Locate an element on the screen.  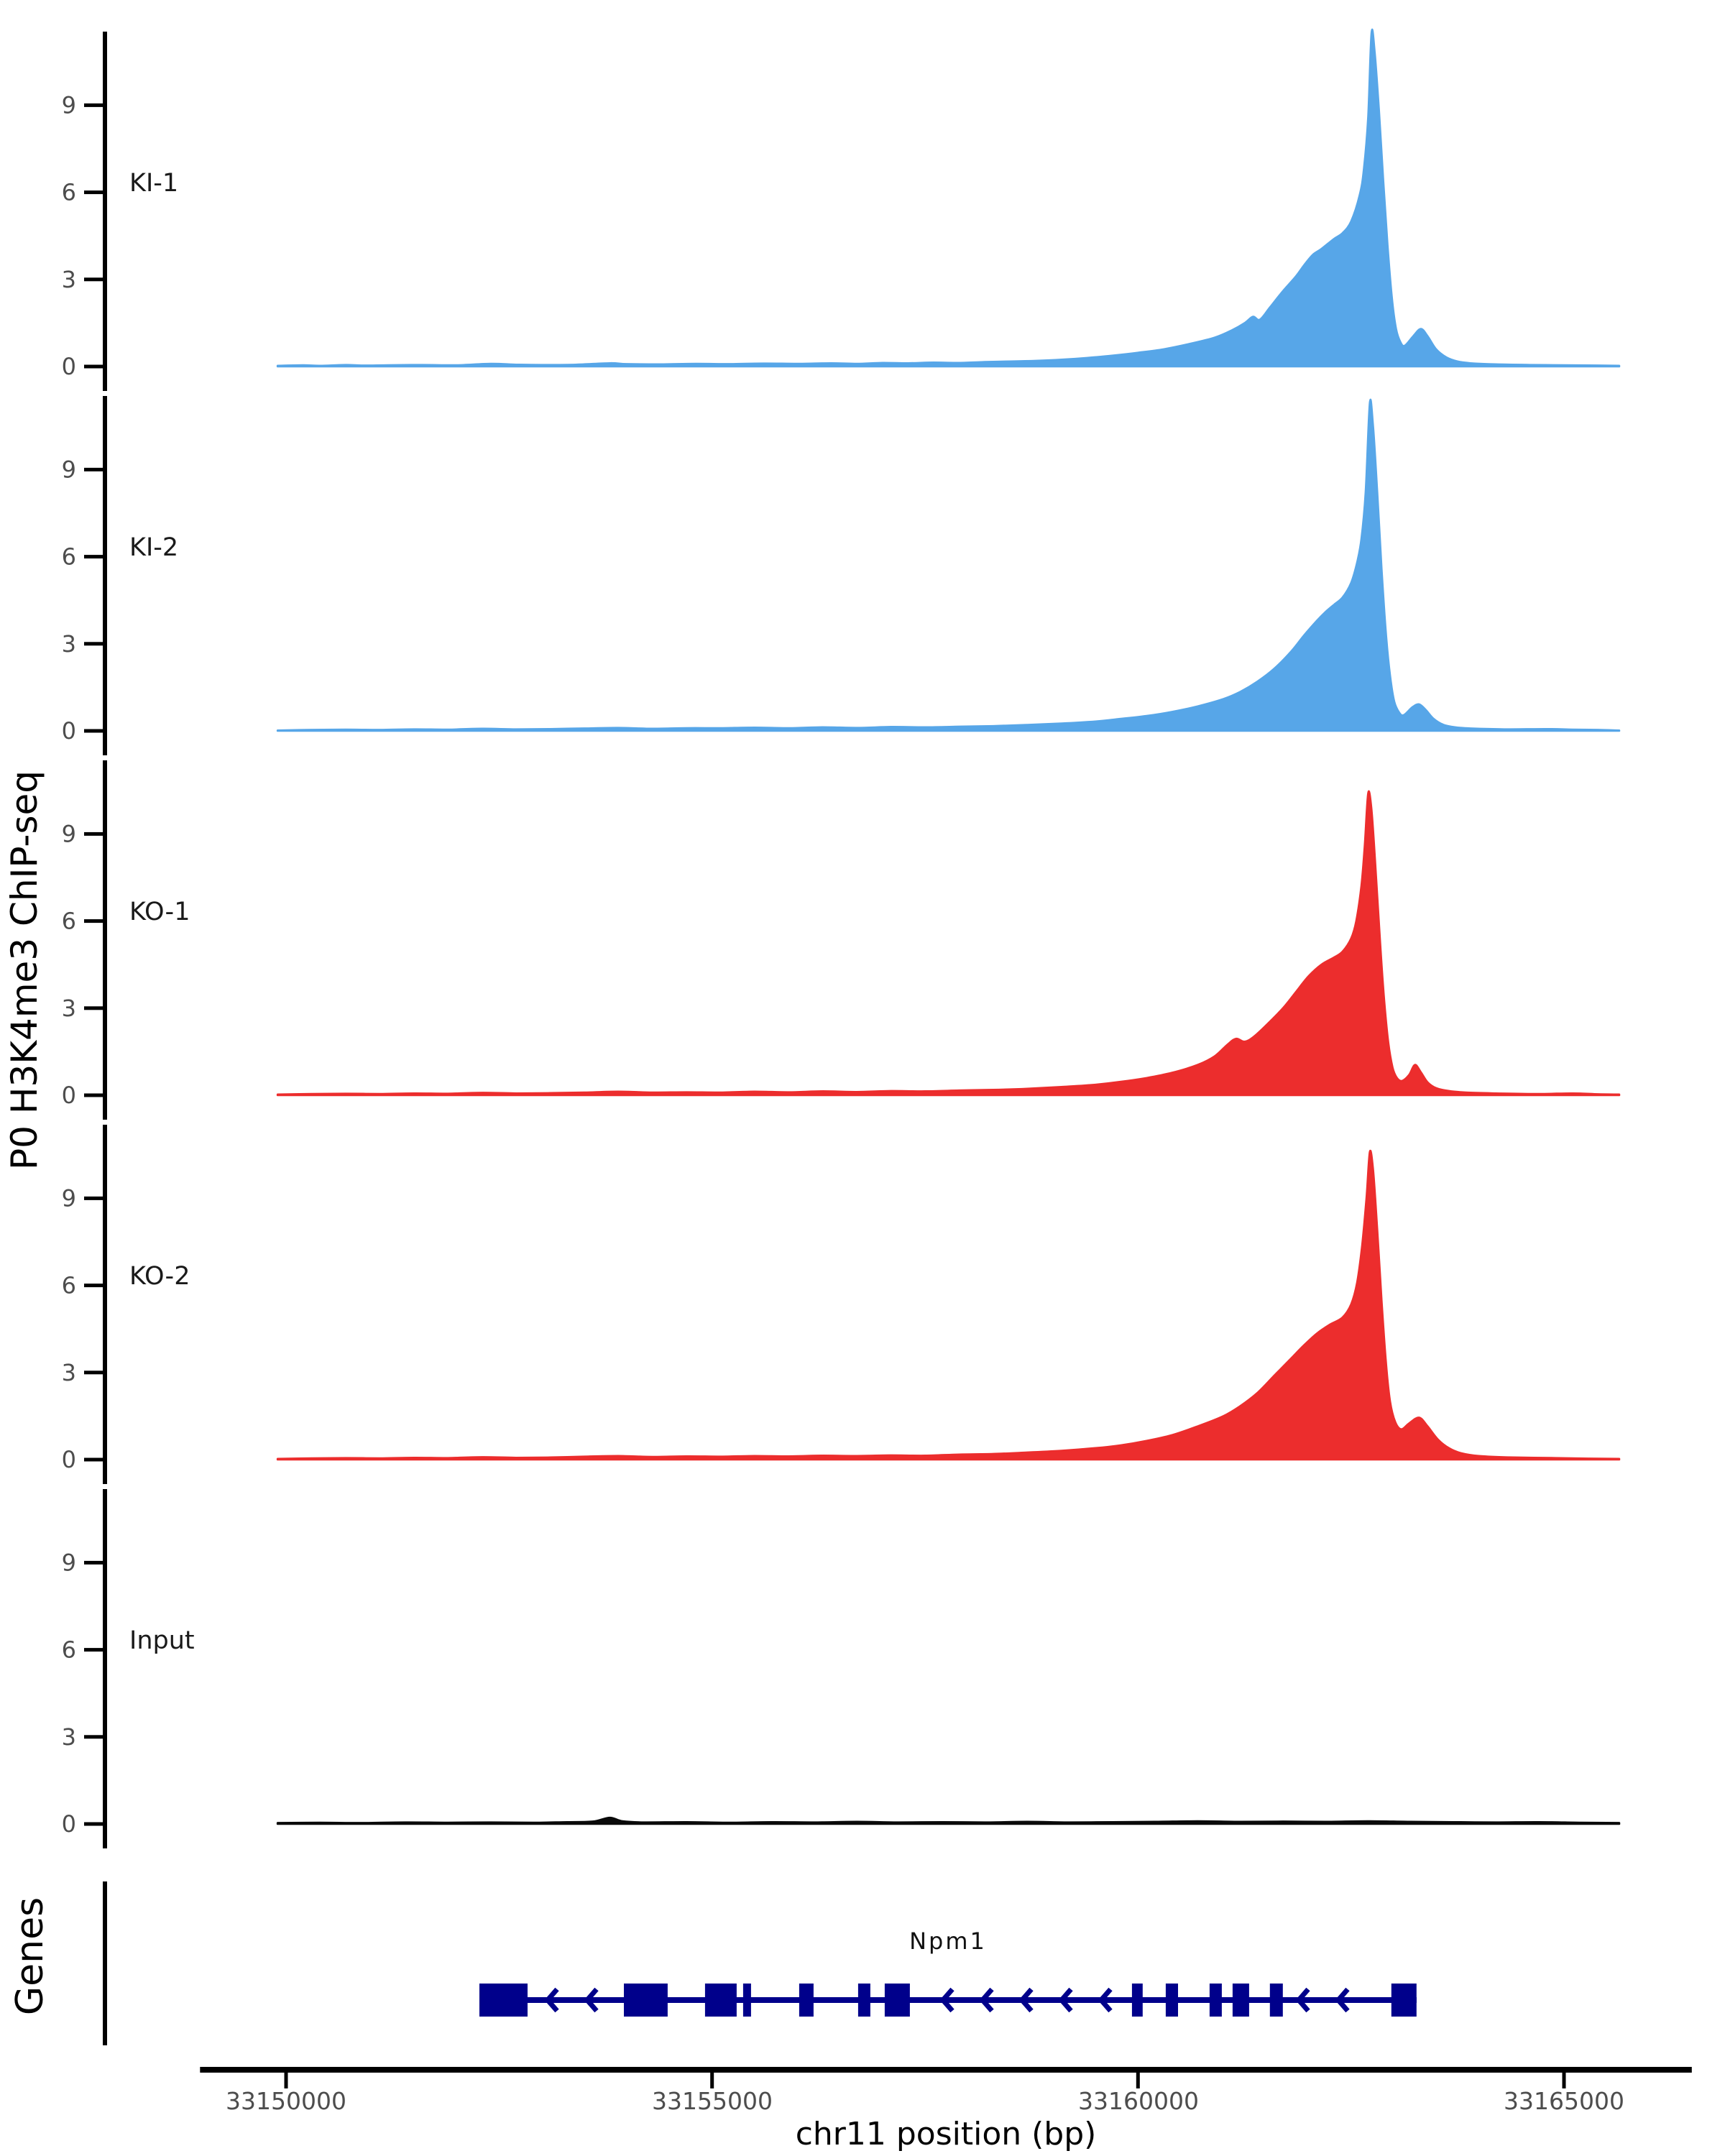
x-axis-line is located at coordinates (946, 2070).